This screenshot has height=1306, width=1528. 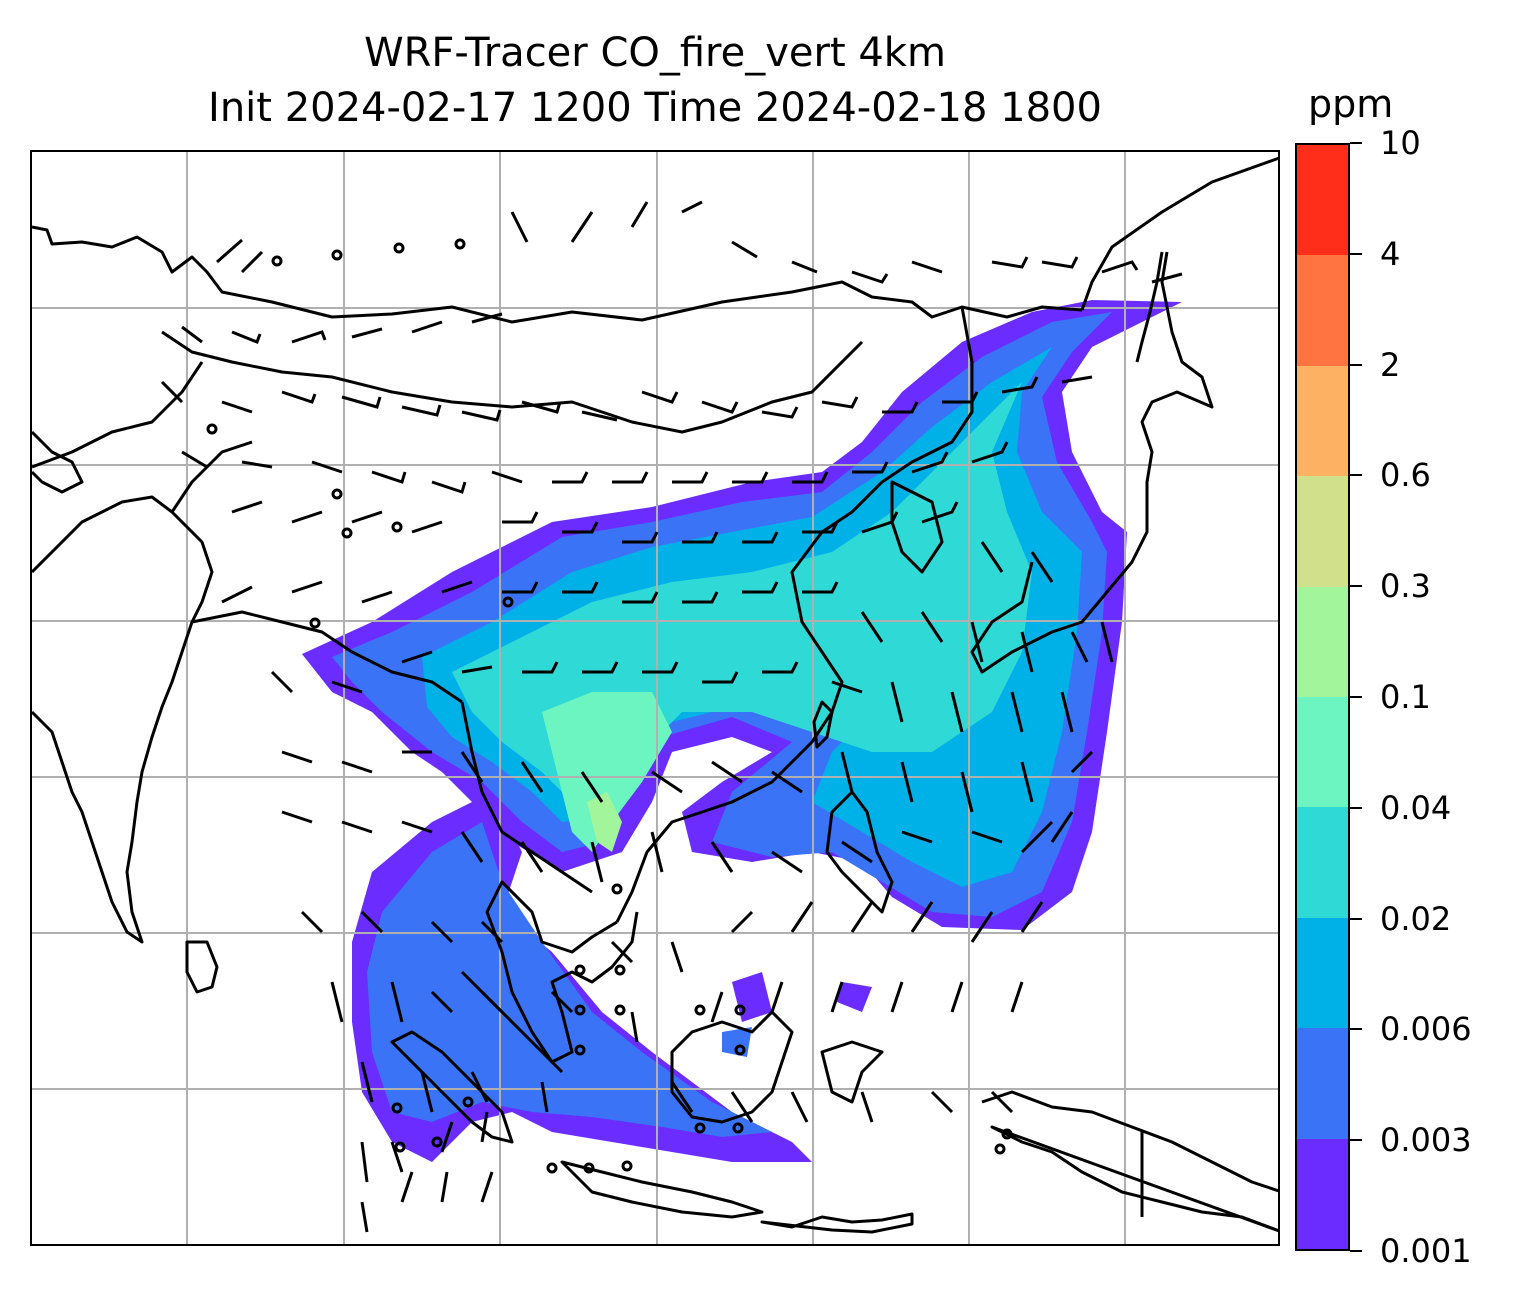 I want to click on border-himalaya, so click(x=327, y=657).